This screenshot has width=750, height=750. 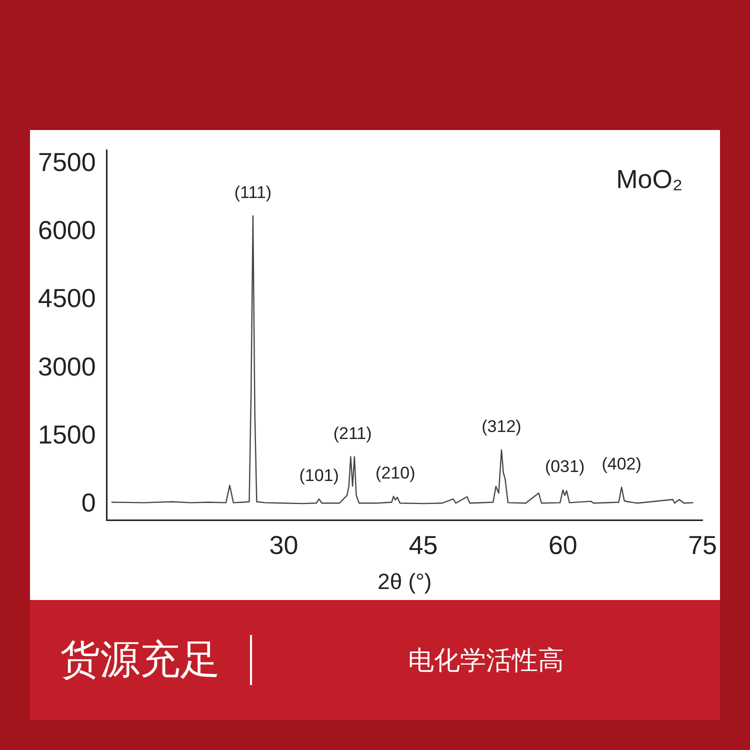 What do you see at coordinates (396, 473) in the screenshot?
I see `annotation: (210)` at bounding box center [396, 473].